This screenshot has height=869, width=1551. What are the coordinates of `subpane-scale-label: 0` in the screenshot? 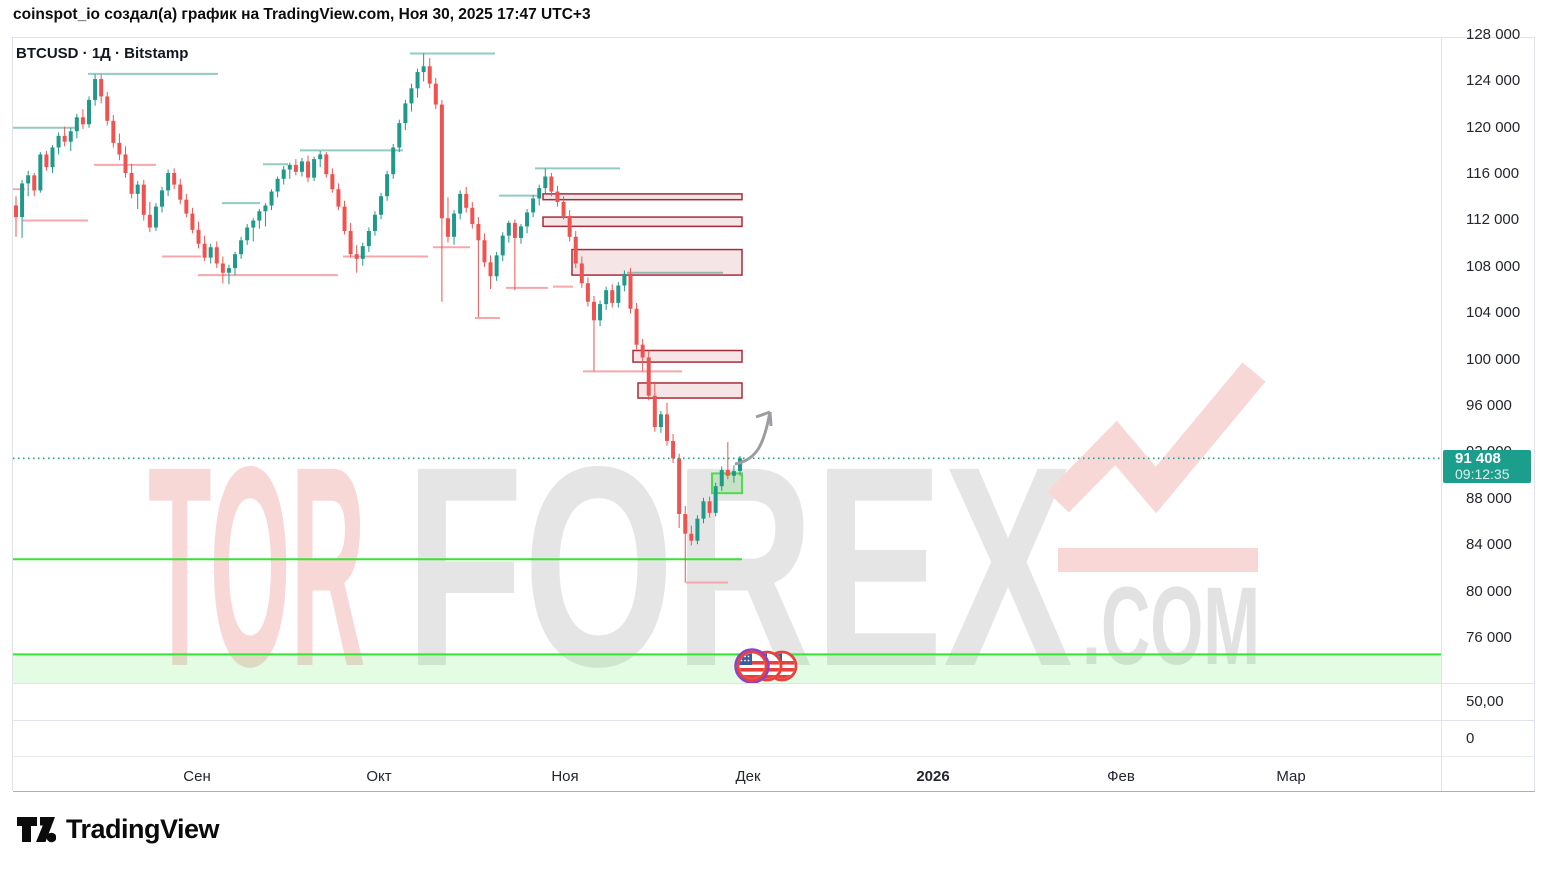 It's located at (1470, 738).